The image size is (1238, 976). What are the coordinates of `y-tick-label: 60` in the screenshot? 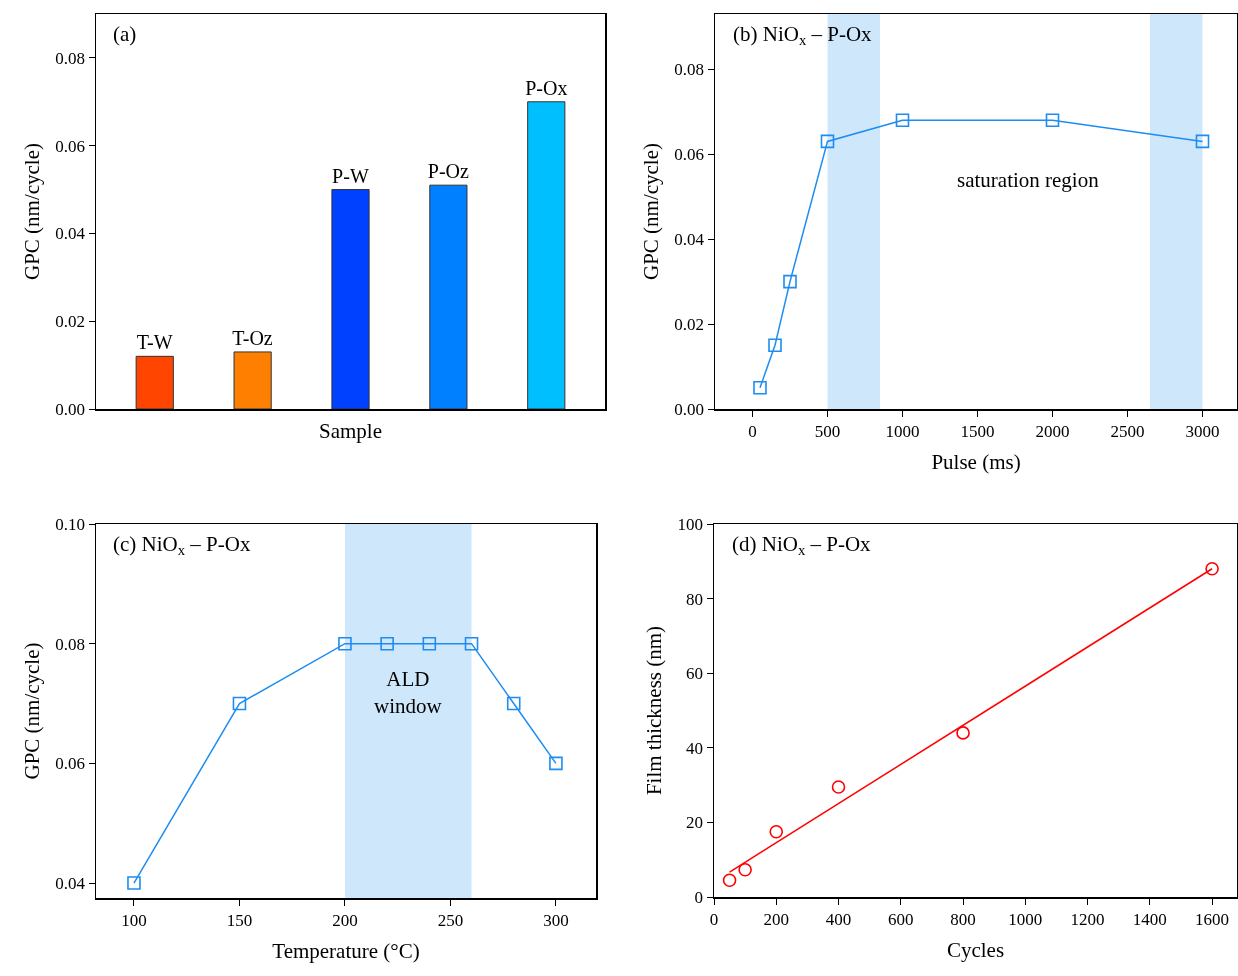 It's located at (695, 674).